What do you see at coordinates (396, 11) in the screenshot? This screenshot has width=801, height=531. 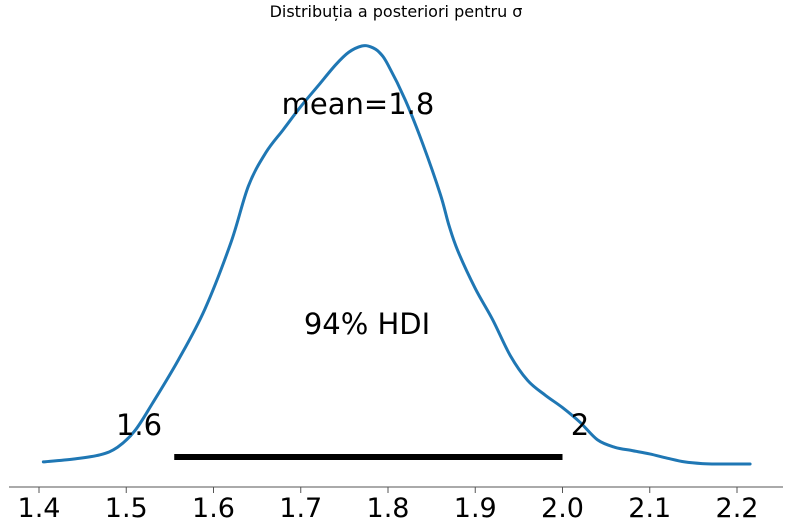 I see `chart-title: Distribuția a posteriori pentru σ` at bounding box center [396, 11].